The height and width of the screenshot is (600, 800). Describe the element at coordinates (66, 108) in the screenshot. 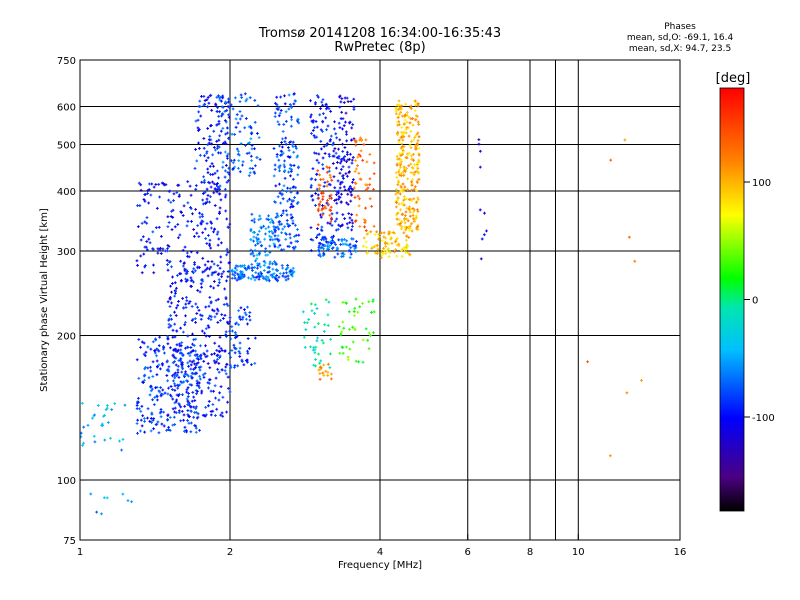

I see `y-tick-label: 600` at that location.